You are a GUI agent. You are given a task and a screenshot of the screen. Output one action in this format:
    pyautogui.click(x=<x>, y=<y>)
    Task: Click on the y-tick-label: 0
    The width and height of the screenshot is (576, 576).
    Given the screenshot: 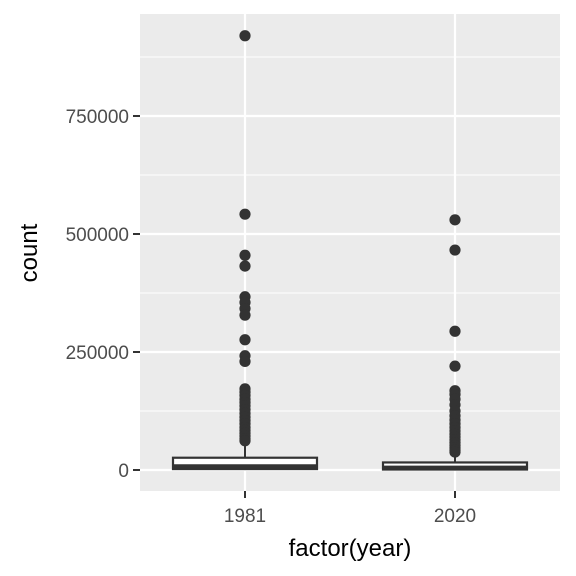 What is the action you would take?
    pyautogui.click(x=123, y=471)
    